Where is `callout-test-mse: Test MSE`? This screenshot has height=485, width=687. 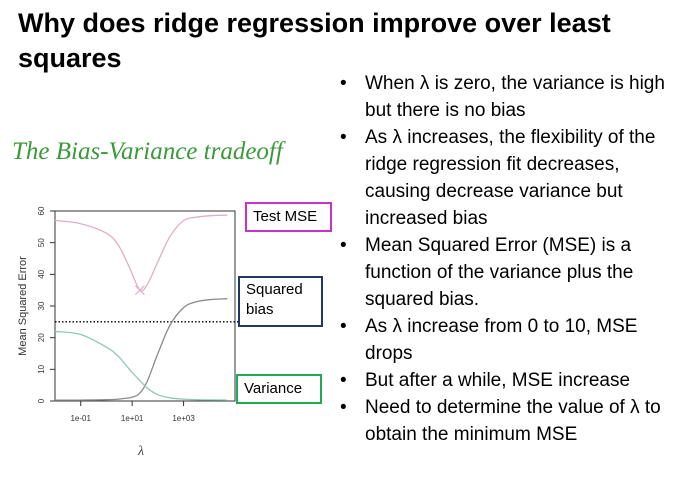
callout-test-mse: Test MSE is located at coordinates (288, 217).